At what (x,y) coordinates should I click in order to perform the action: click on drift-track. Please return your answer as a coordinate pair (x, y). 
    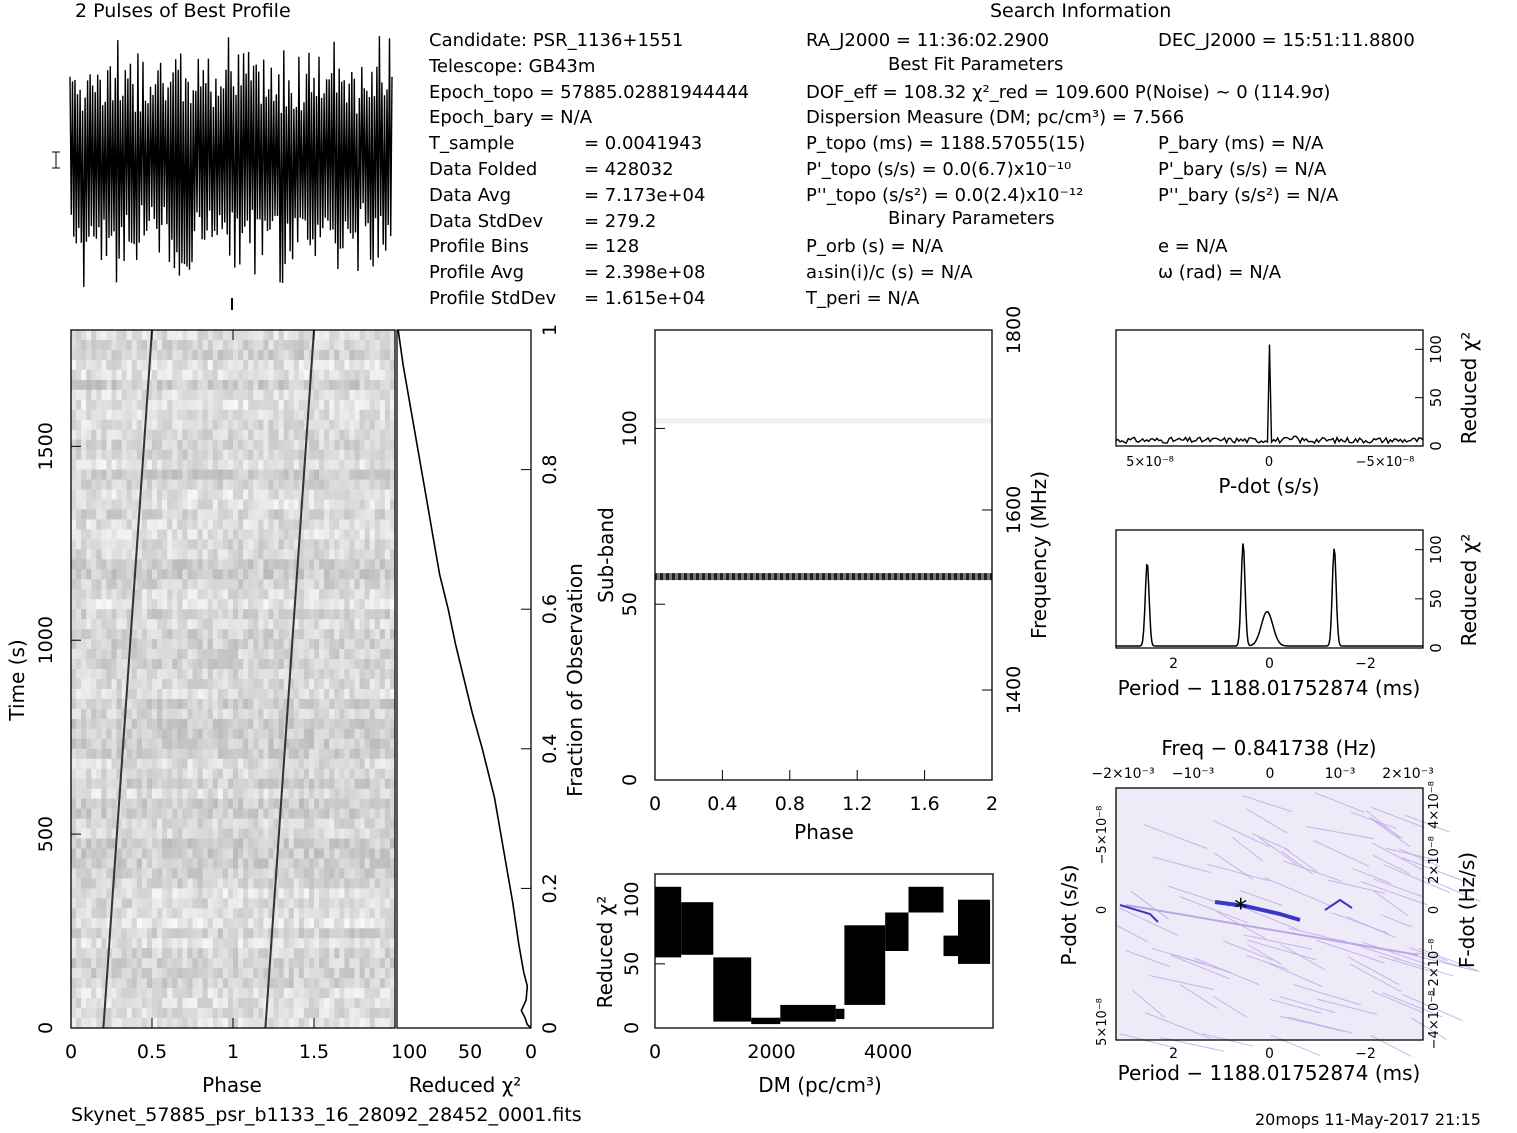
    Looking at the image, I should click on (127, 679).